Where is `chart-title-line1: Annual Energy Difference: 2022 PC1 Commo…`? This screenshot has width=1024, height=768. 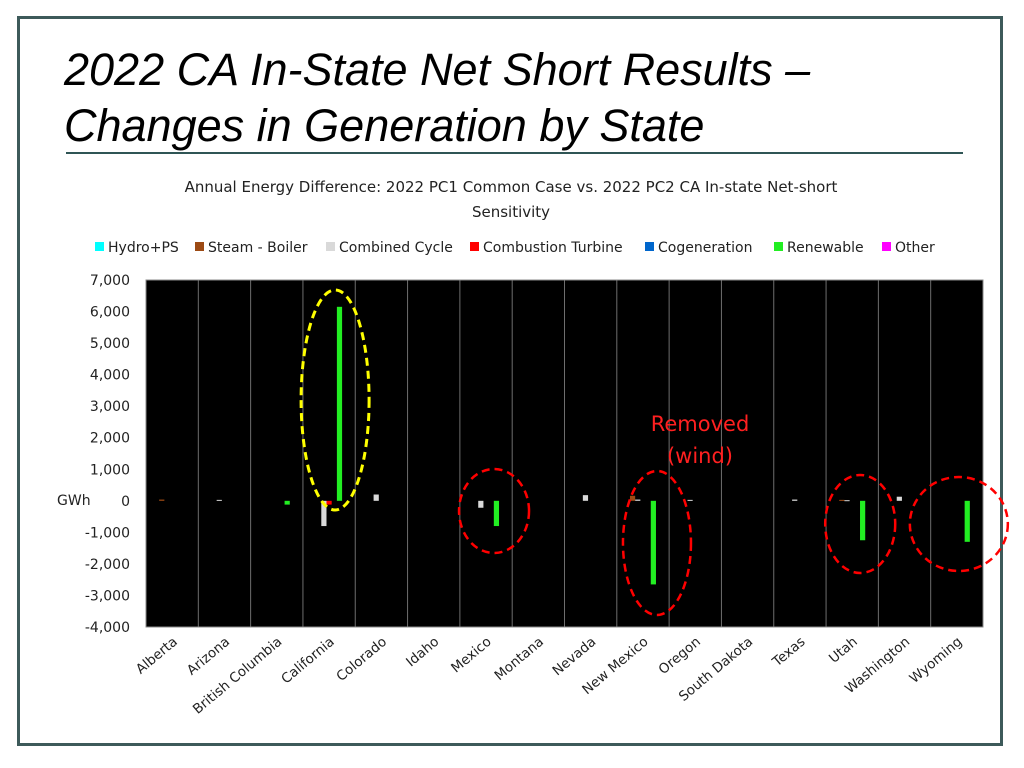 chart-title-line1: Annual Energy Difference: 2022 PC1 Commo… is located at coordinates (511, 187).